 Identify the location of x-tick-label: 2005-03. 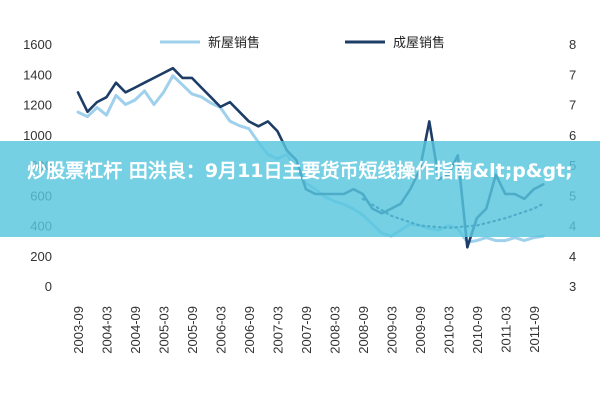
(163, 330).